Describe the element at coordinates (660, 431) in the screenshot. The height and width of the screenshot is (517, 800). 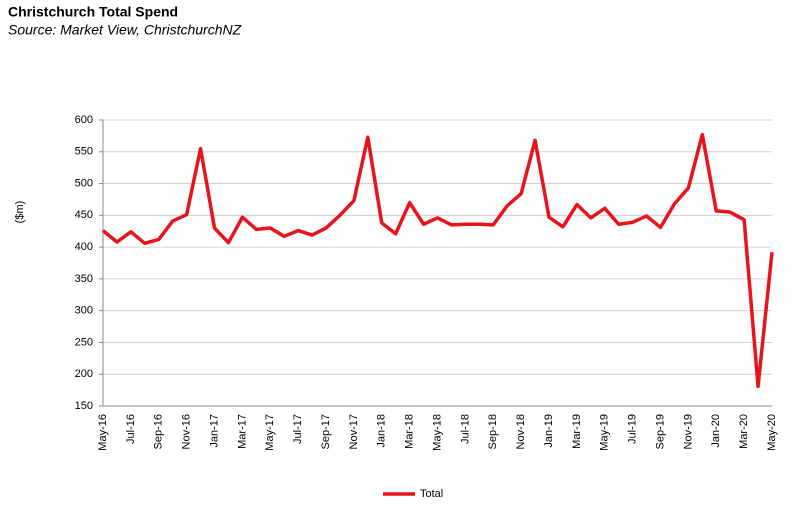
I see `x-tick-label: Sep-19` at that location.